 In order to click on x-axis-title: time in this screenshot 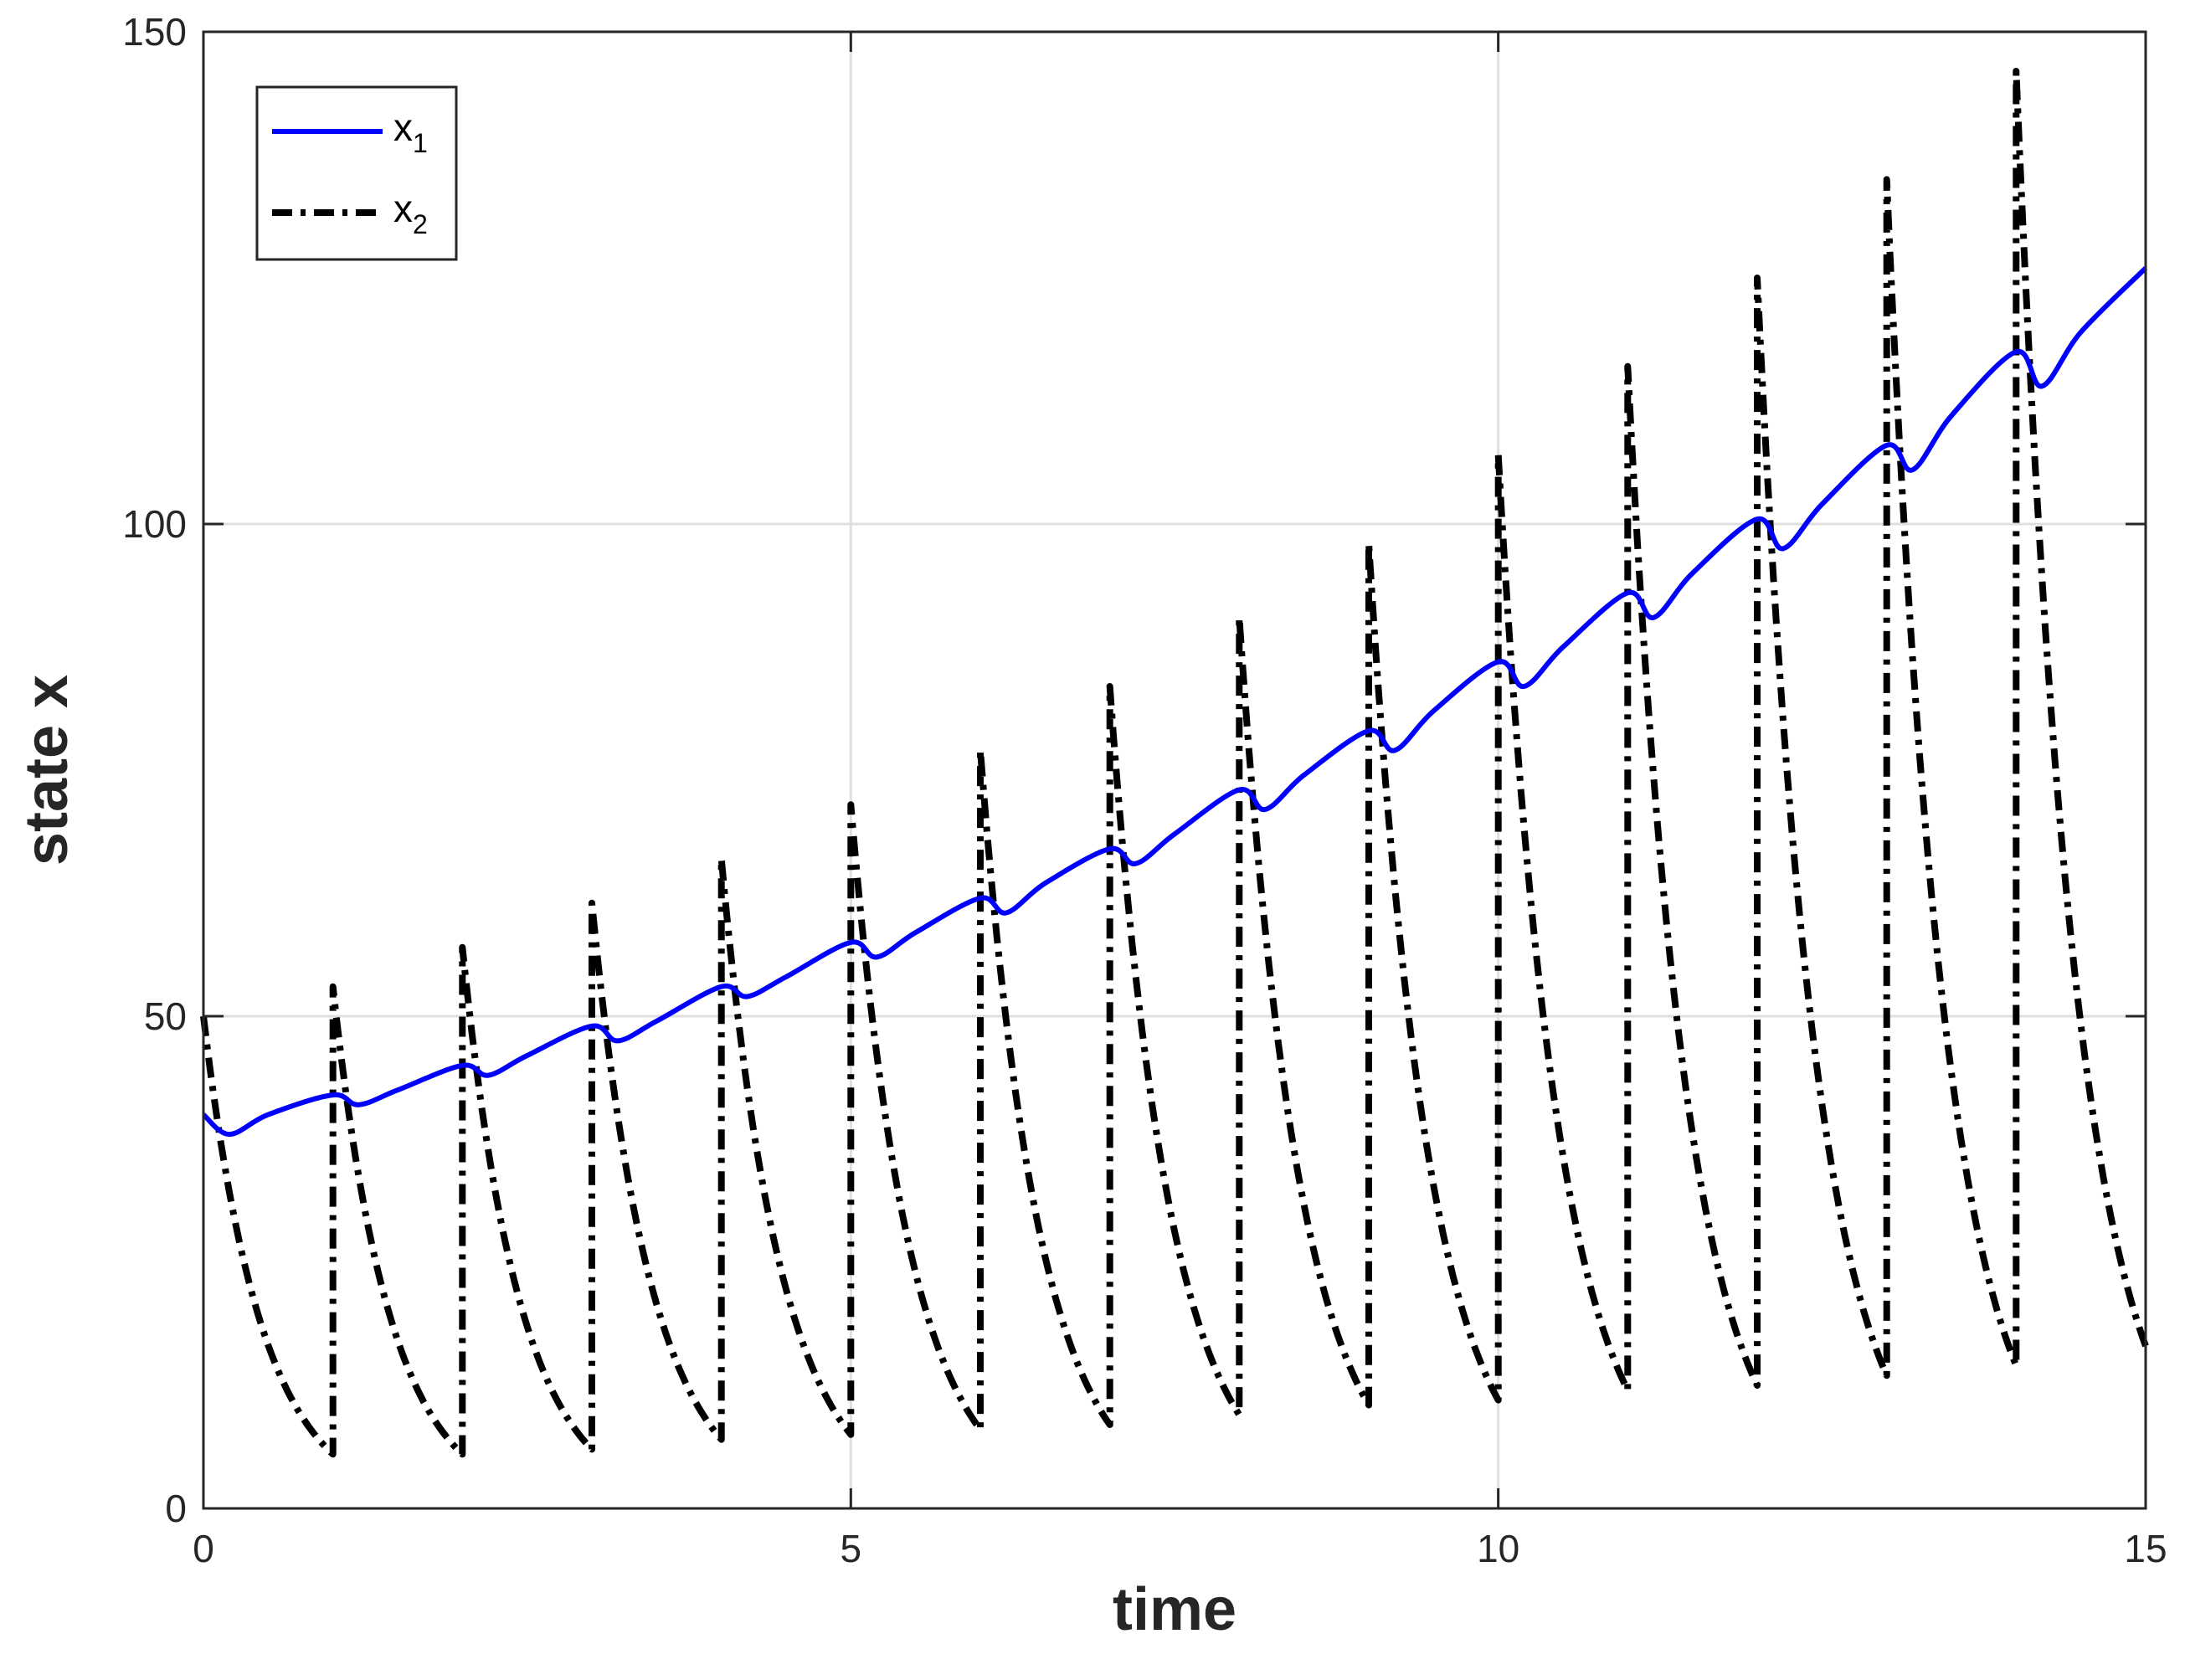, I will do `click(1174, 1609)`.